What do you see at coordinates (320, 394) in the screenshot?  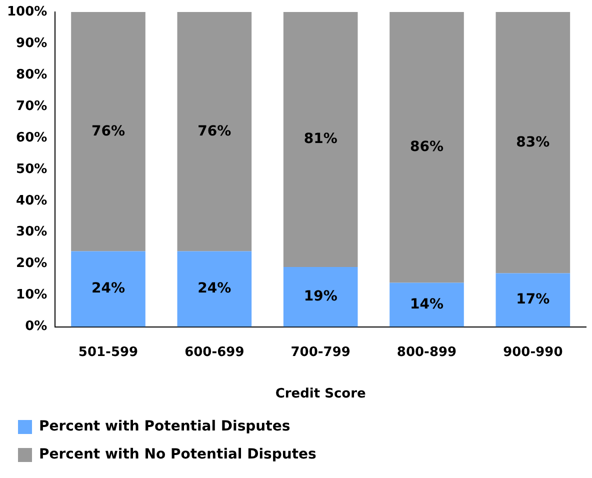 I see `x-axis-title: Credit Score` at bounding box center [320, 394].